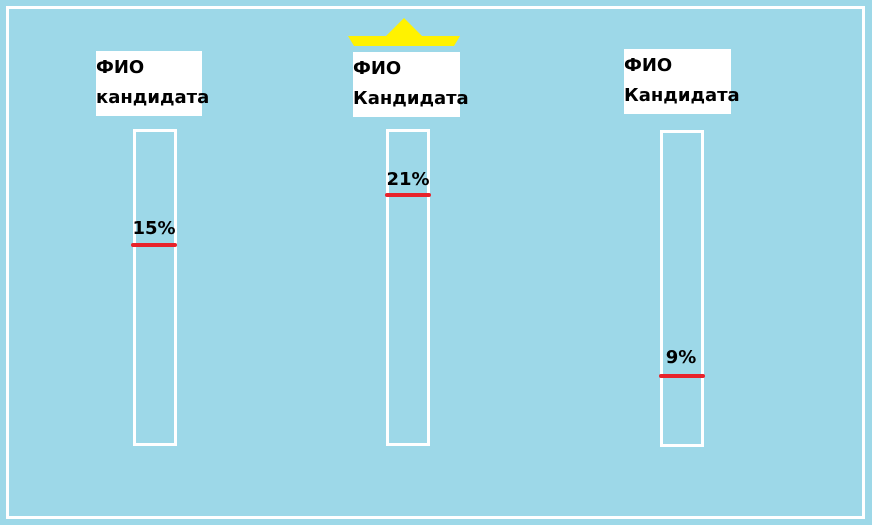  Describe the element at coordinates (120, 67) in the screenshot. I see `candidate-1-name-line1: ФИО` at that location.